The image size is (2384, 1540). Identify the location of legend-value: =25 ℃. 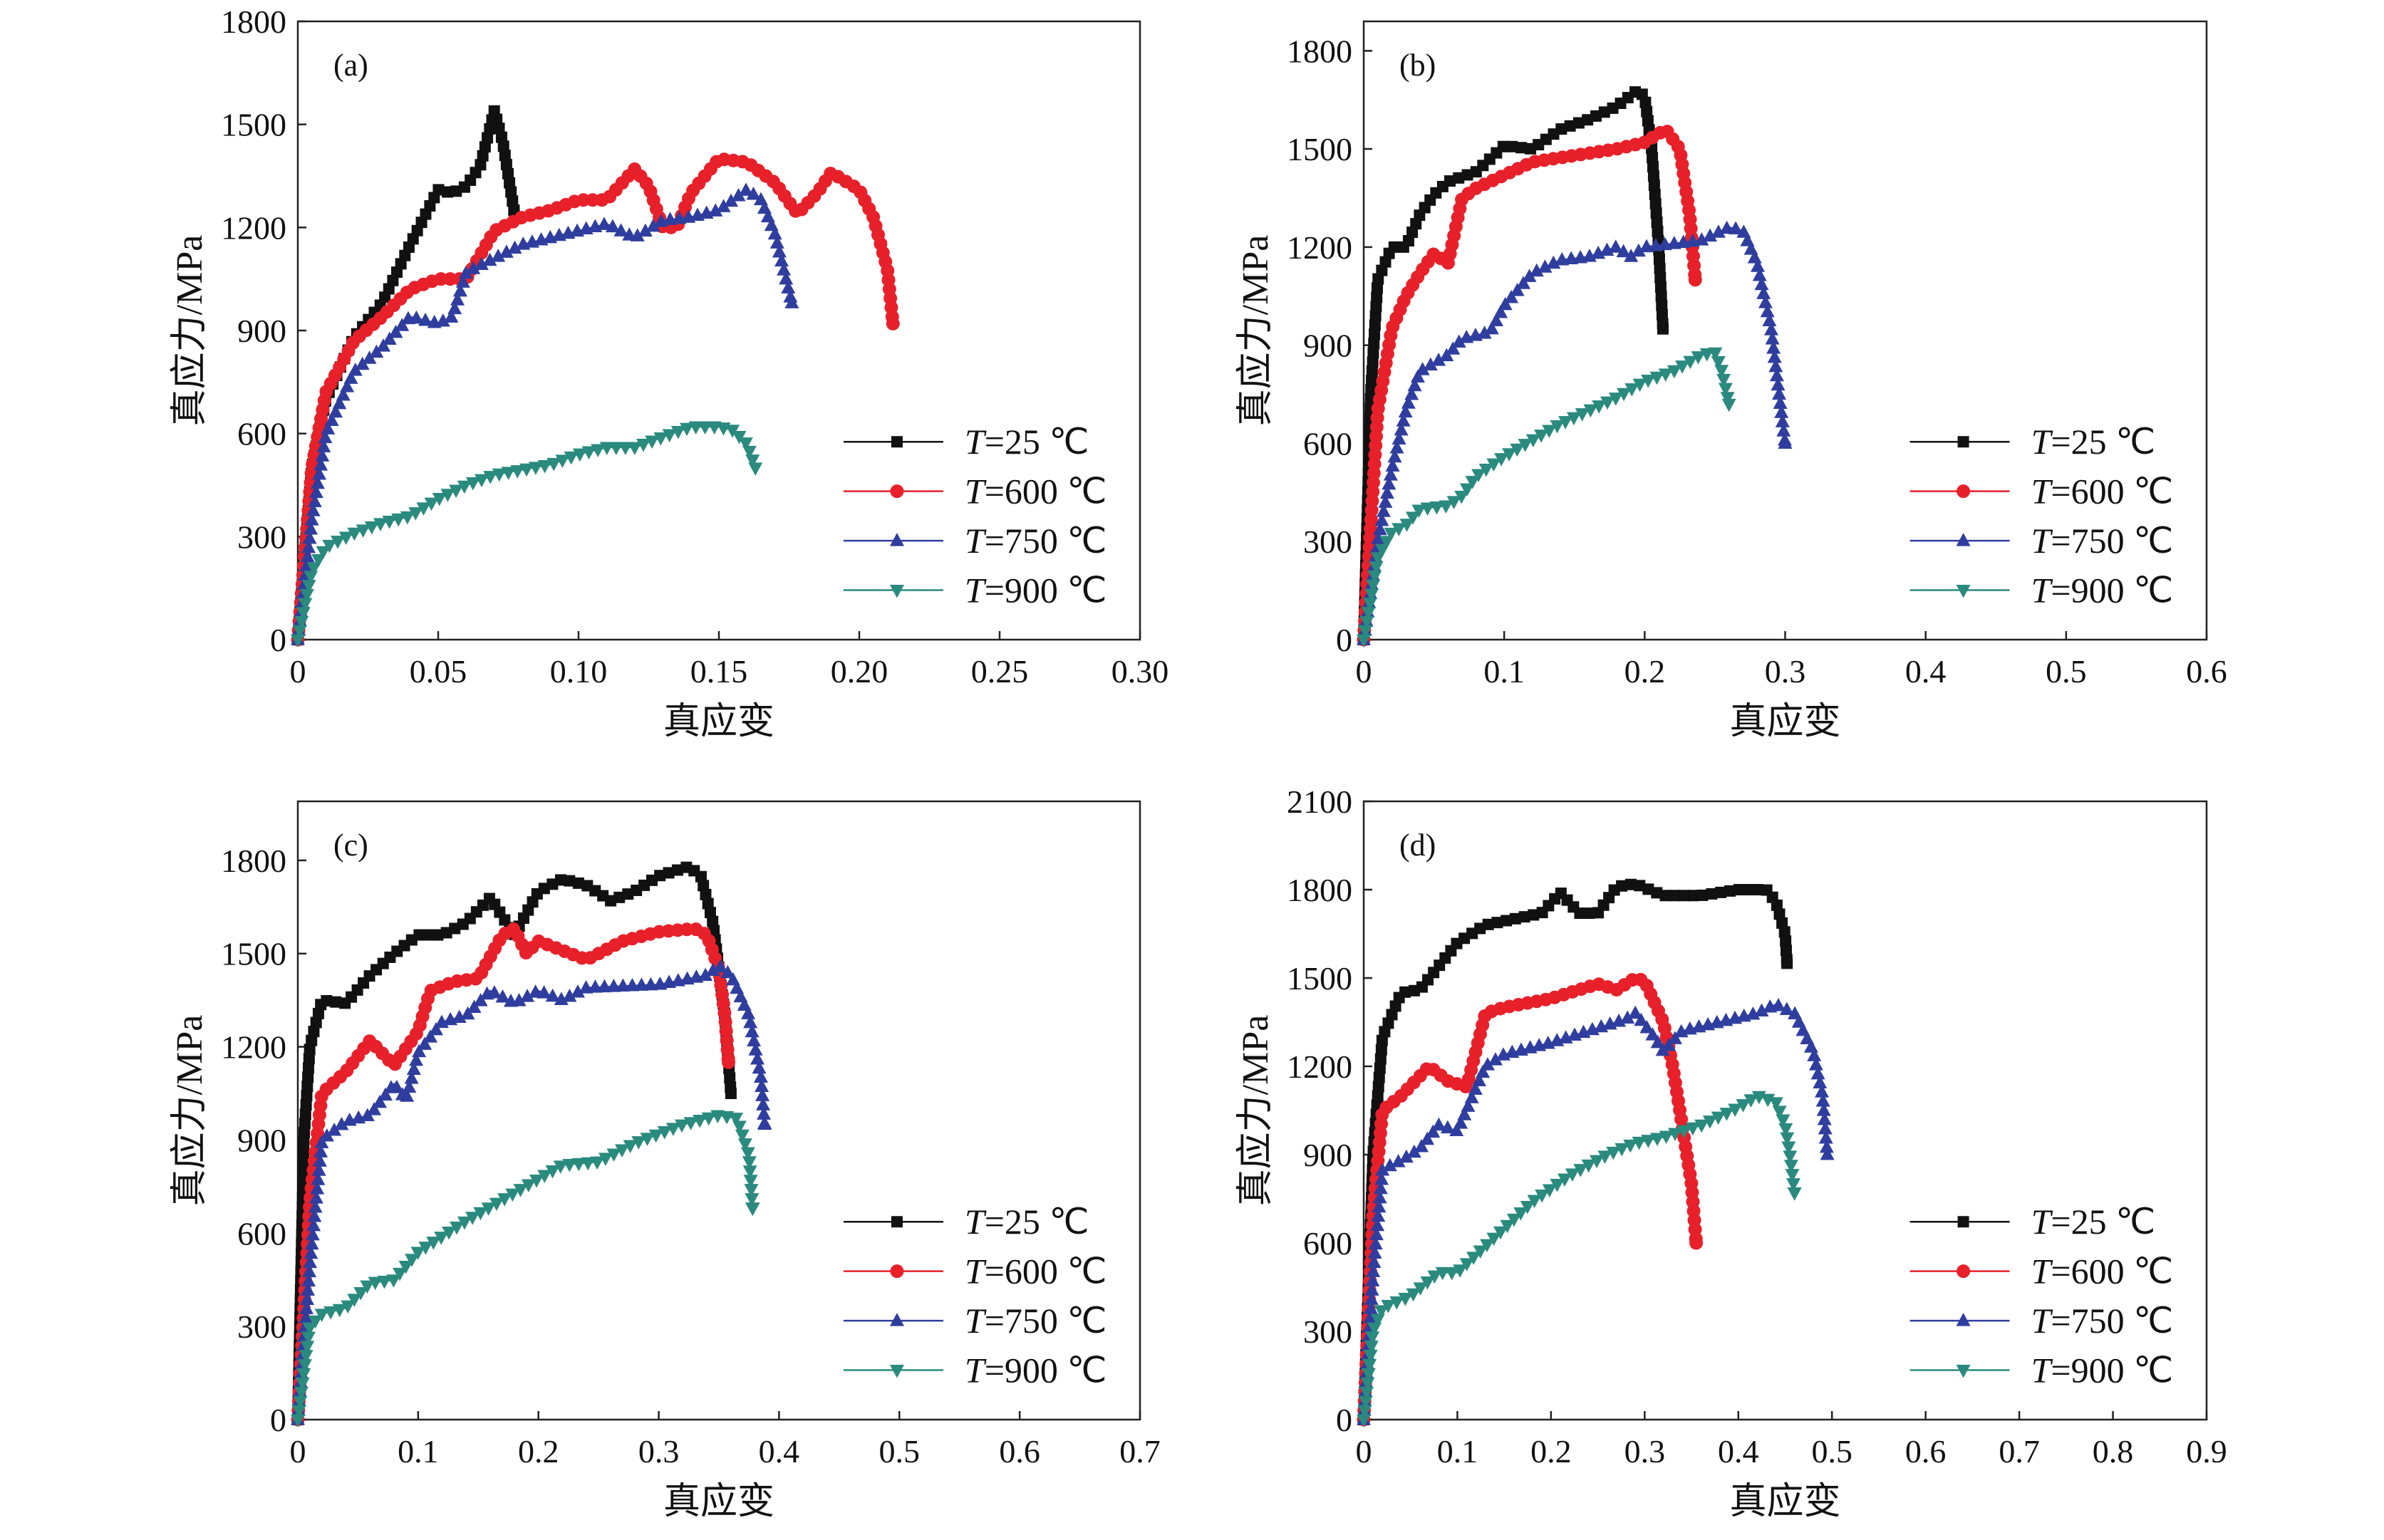
(1037, 442).